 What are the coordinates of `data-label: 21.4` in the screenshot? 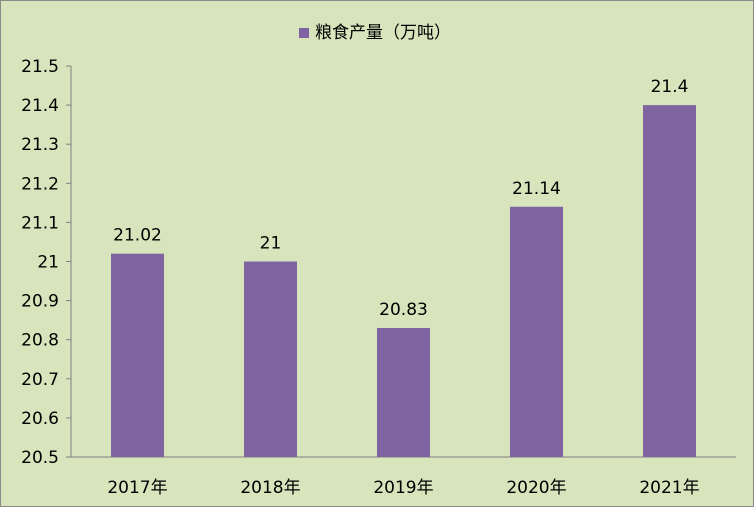 It's located at (670, 87).